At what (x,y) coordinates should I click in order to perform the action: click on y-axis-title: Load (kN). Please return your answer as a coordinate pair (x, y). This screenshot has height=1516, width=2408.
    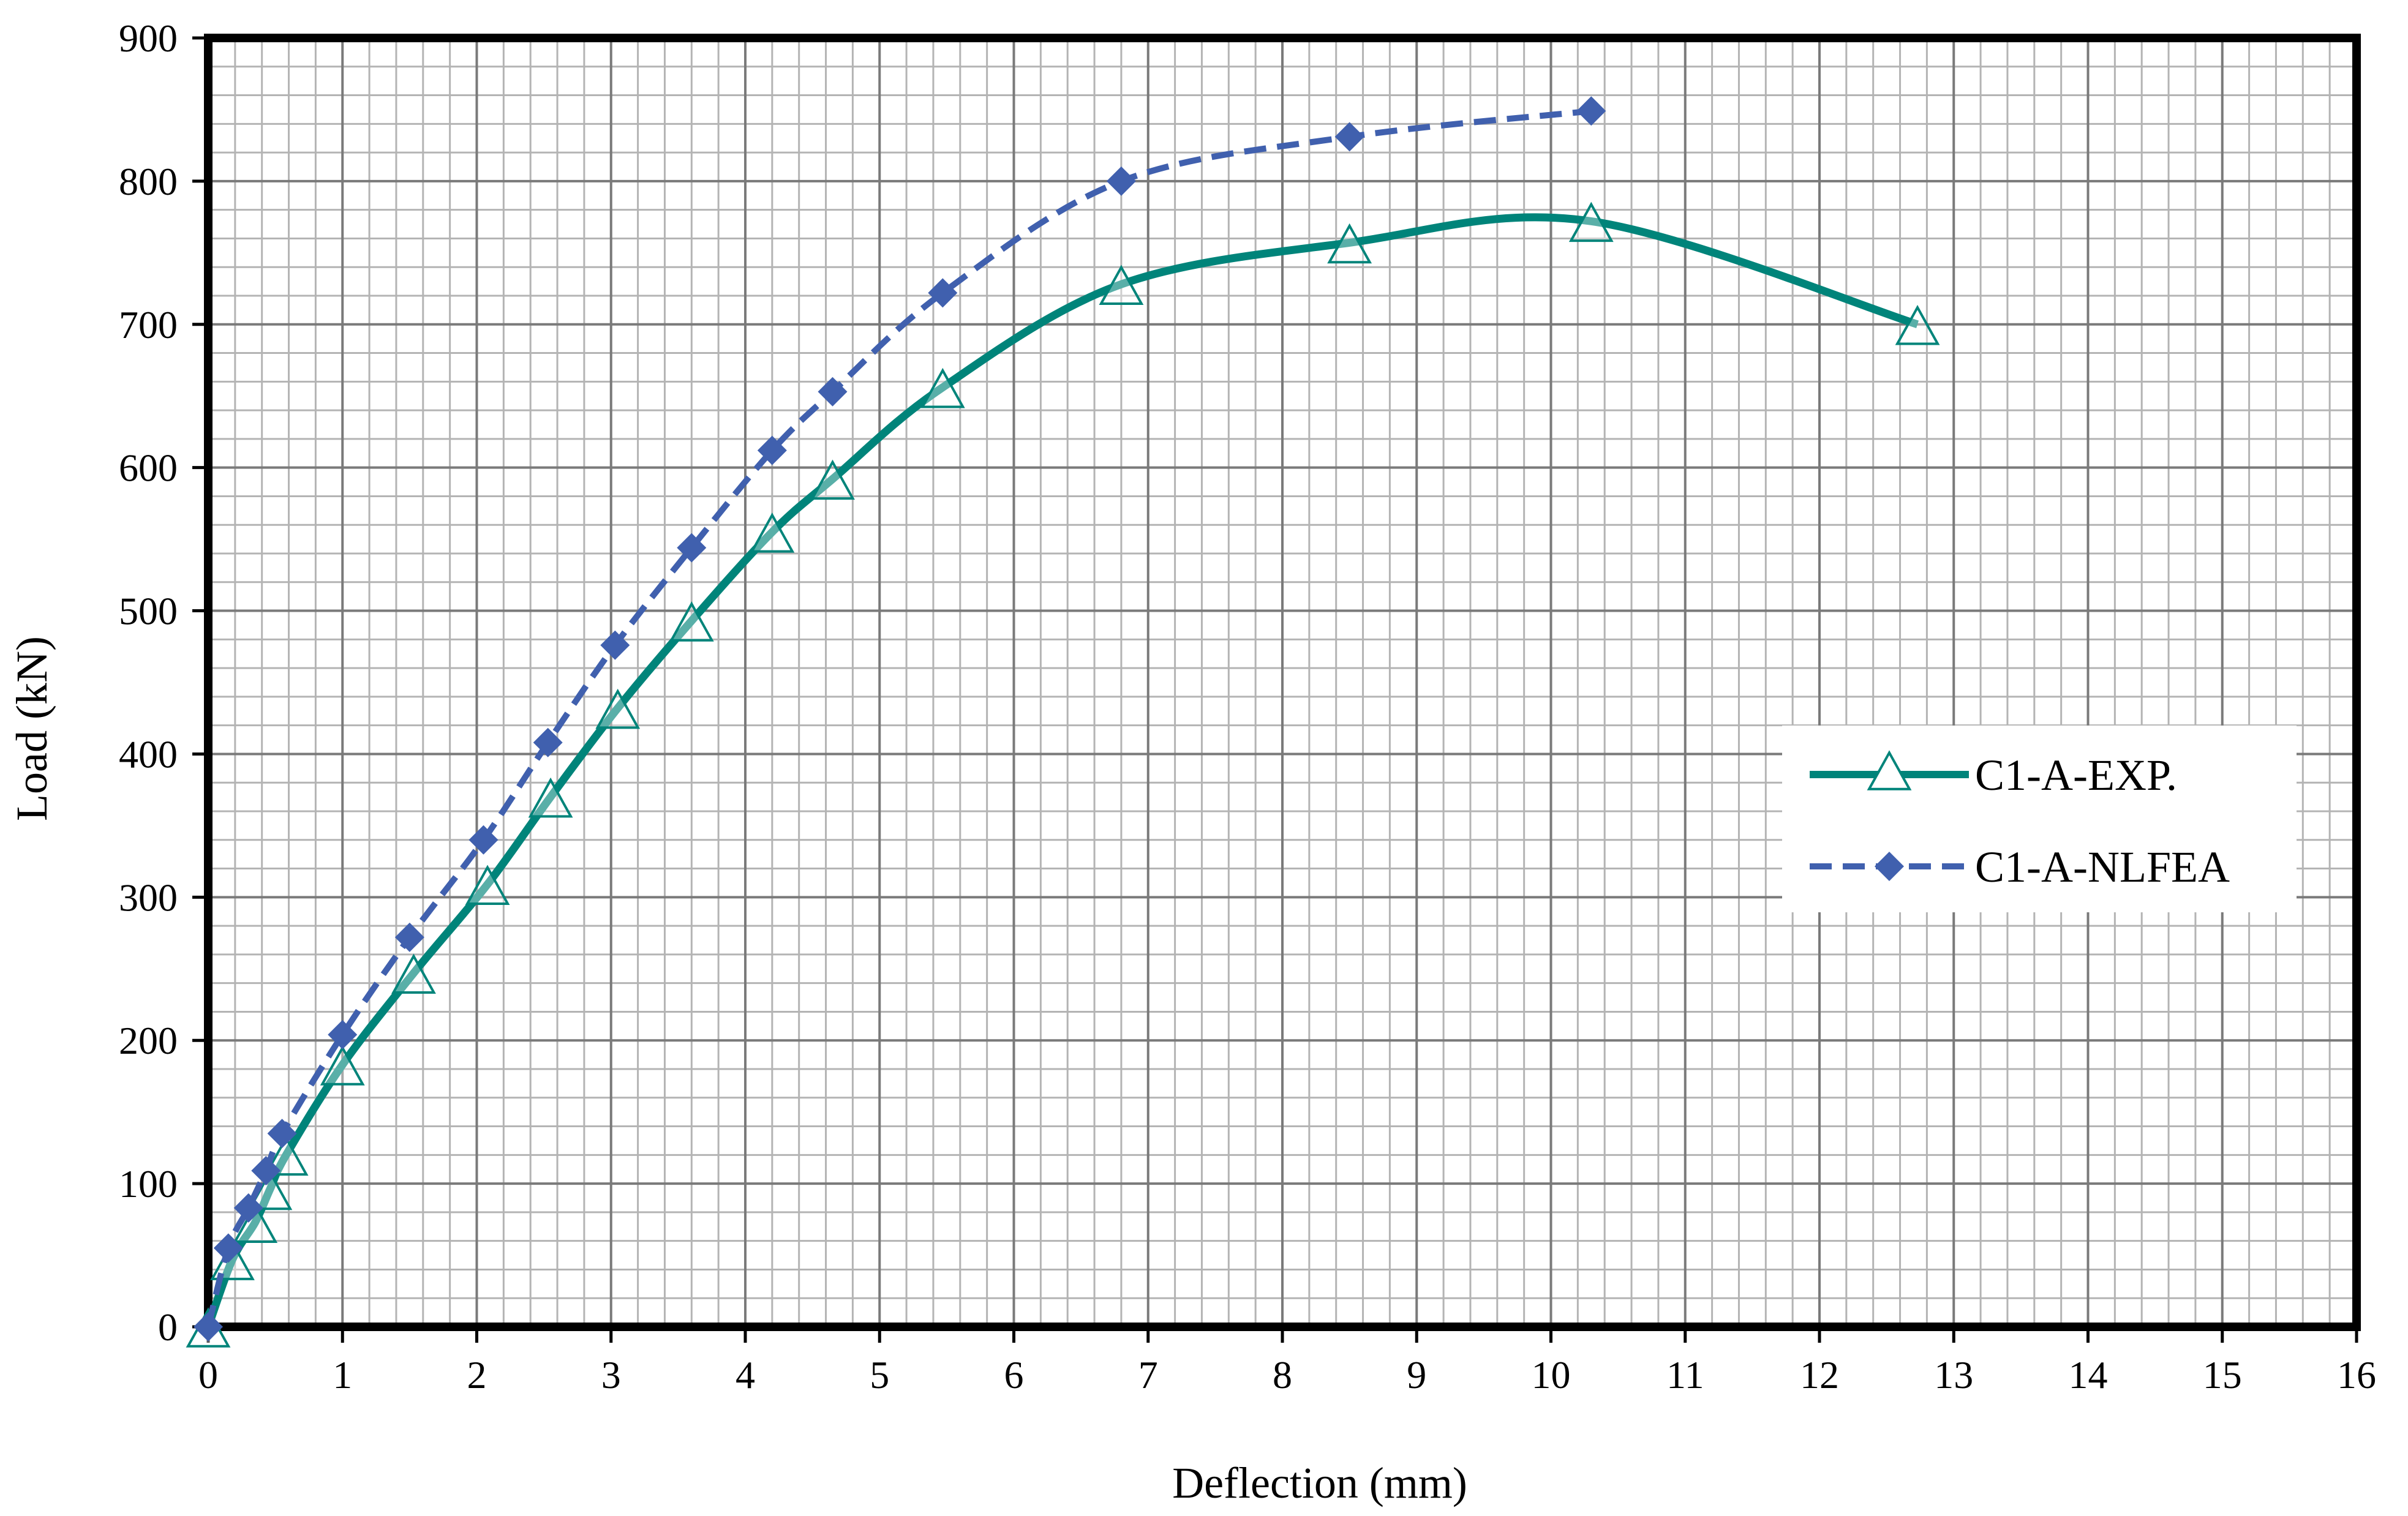
    Looking at the image, I should click on (31, 729).